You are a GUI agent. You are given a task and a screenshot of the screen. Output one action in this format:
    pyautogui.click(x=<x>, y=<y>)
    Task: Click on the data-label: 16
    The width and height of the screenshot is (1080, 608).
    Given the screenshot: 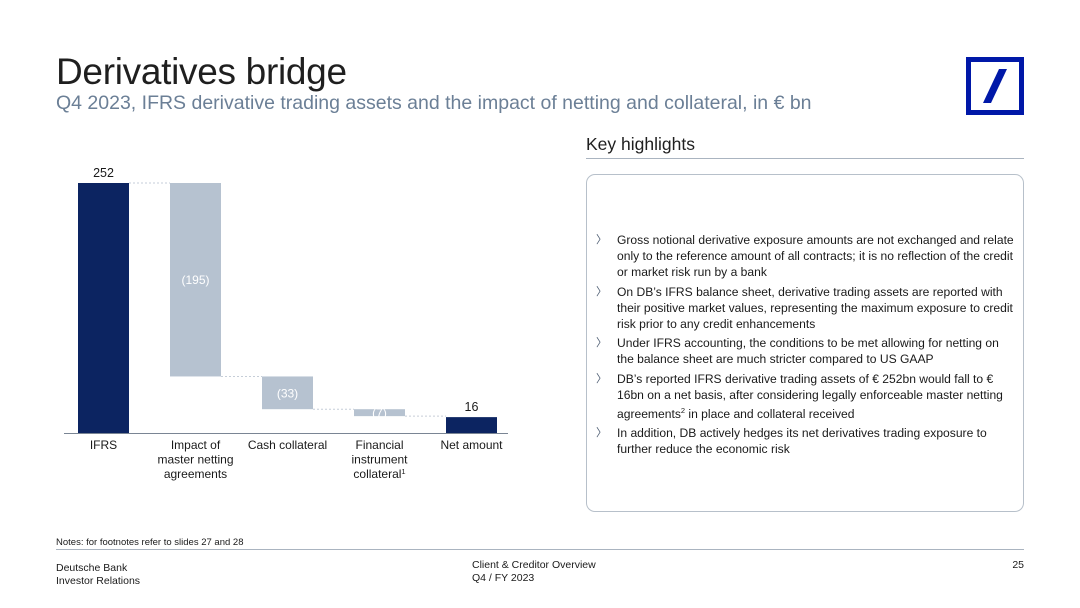 What is the action you would take?
    pyautogui.click(x=472, y=407)
    